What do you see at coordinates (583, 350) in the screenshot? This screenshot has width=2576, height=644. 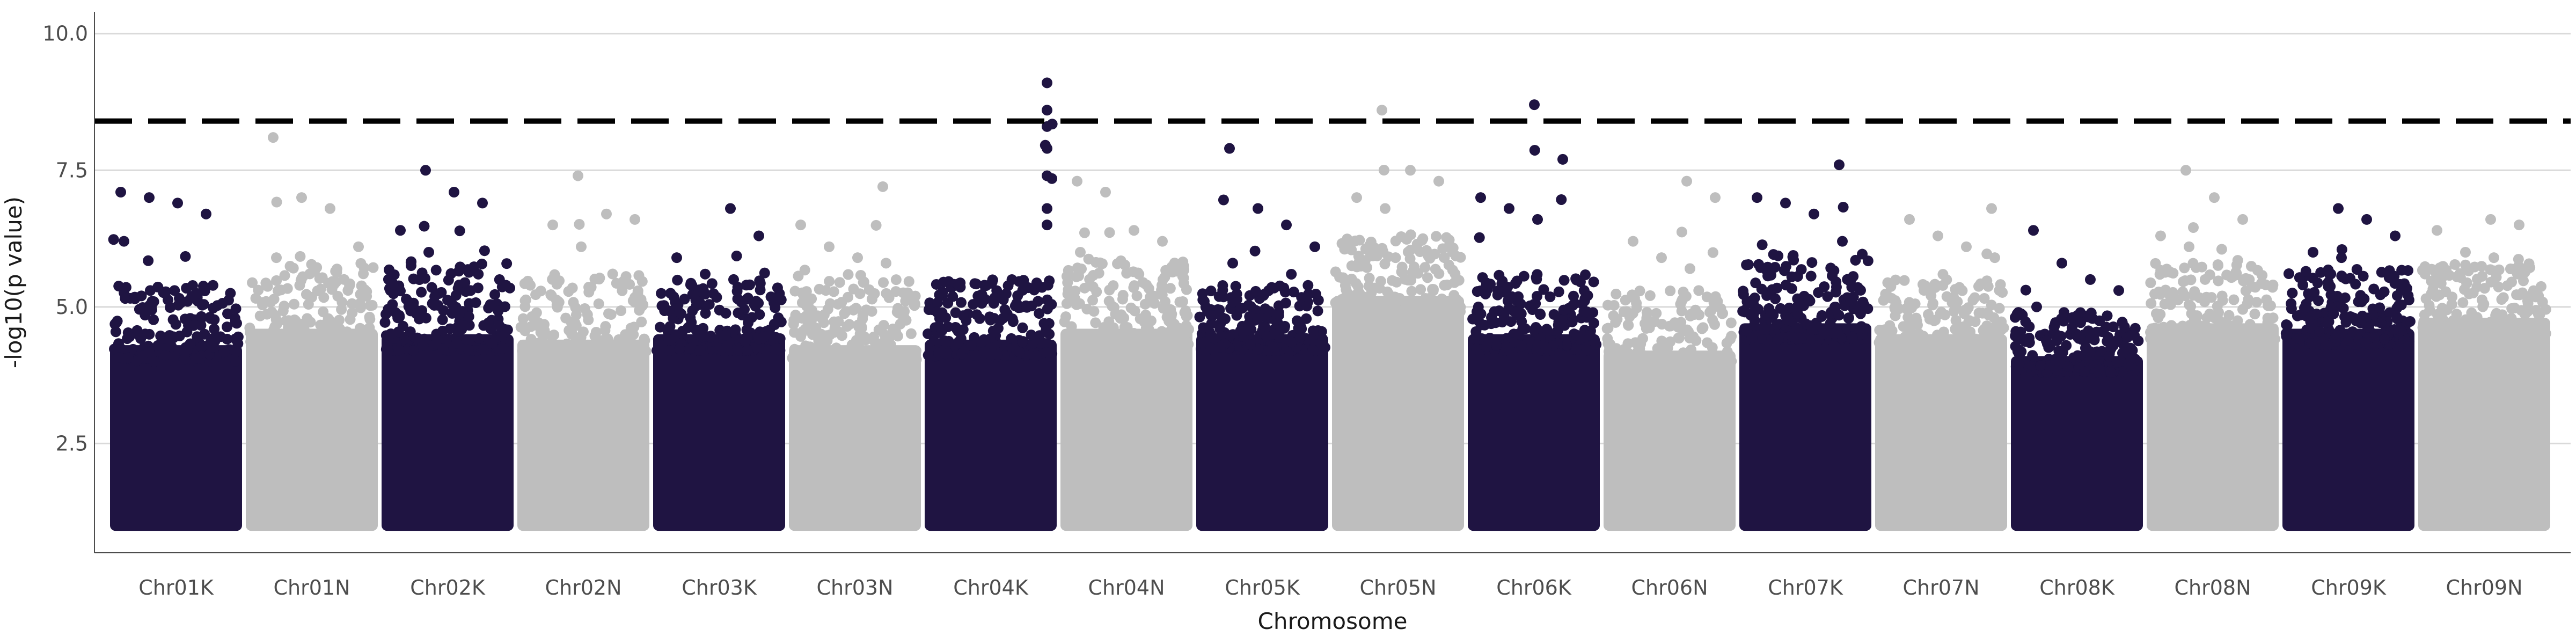 I see `series-Chr02N` at bounding box center [583, 350].